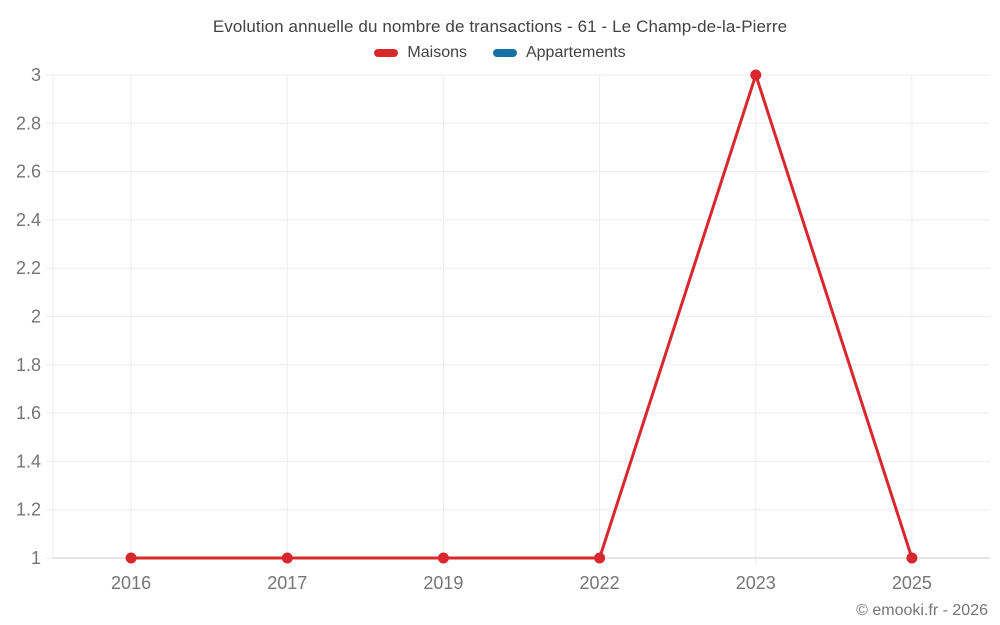 Image resolution: width=1000 pixels, height=625 pixels. I want to click on y-tick-label: 2.2, so click(28, 268).